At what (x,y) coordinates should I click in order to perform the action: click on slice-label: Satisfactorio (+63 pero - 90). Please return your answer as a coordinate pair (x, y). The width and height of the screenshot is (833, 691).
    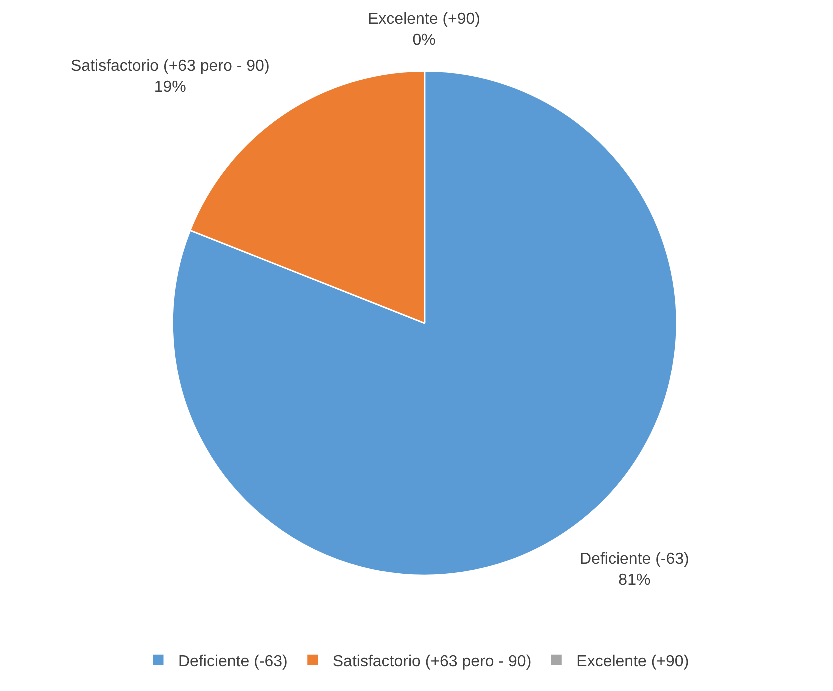
    Looking at the image, I should click on (170, 66).